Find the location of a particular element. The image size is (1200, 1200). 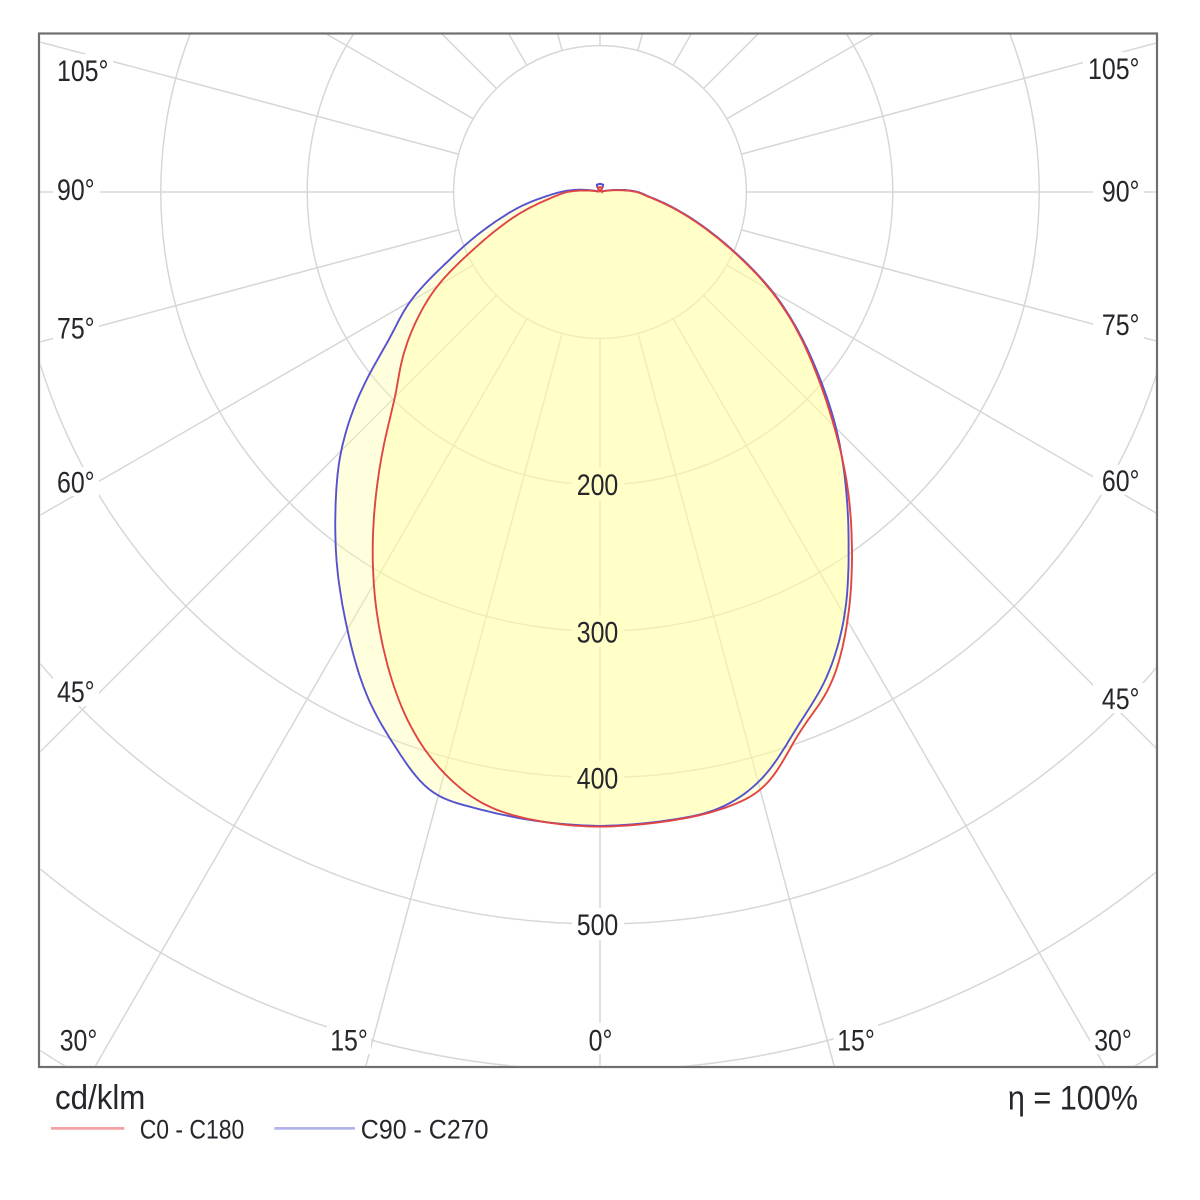

svg-text: cd/klm is located at coordinates (100, 1097).